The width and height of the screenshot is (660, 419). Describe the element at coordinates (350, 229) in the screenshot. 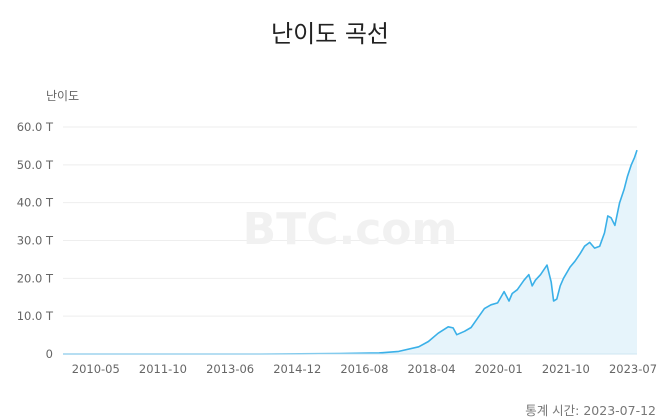

I see `watermark-text: BTC.com` at that location.